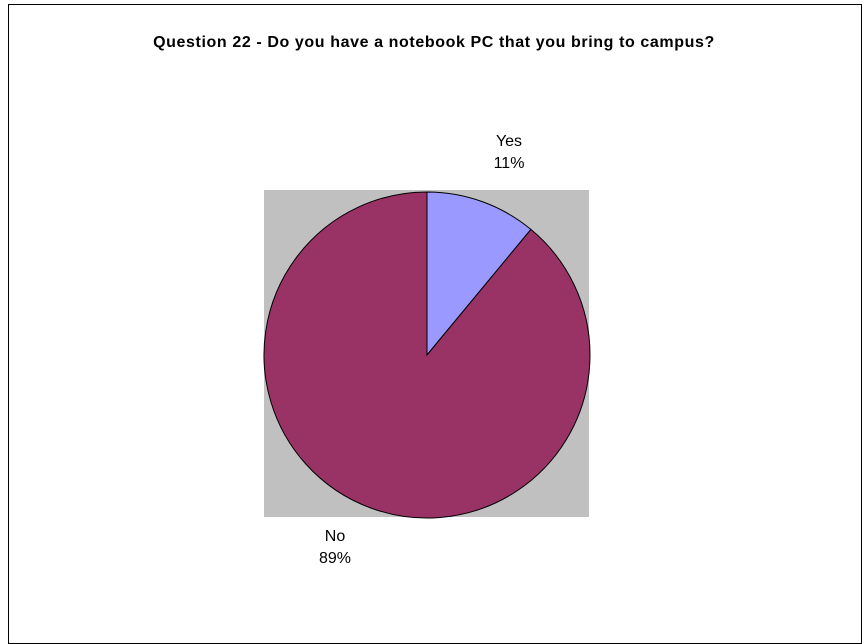 The width and height of the screenshot is (865, 644). What do you see at coordinates (509, 163) in the screenshot?
I see `slice-label-yes-value: 11%` at bounding box center [509, 163].